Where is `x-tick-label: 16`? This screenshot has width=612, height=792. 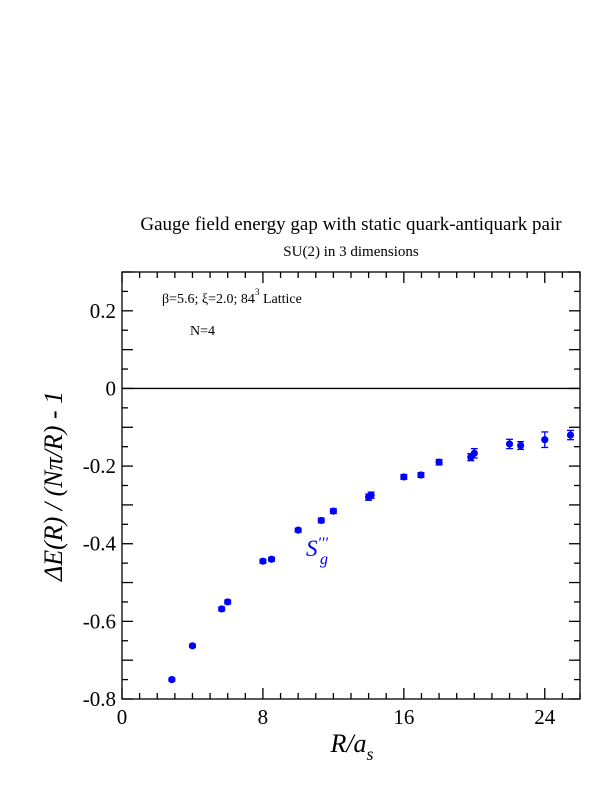
x-tick-label: 16 is located at coordinates (403, 717).